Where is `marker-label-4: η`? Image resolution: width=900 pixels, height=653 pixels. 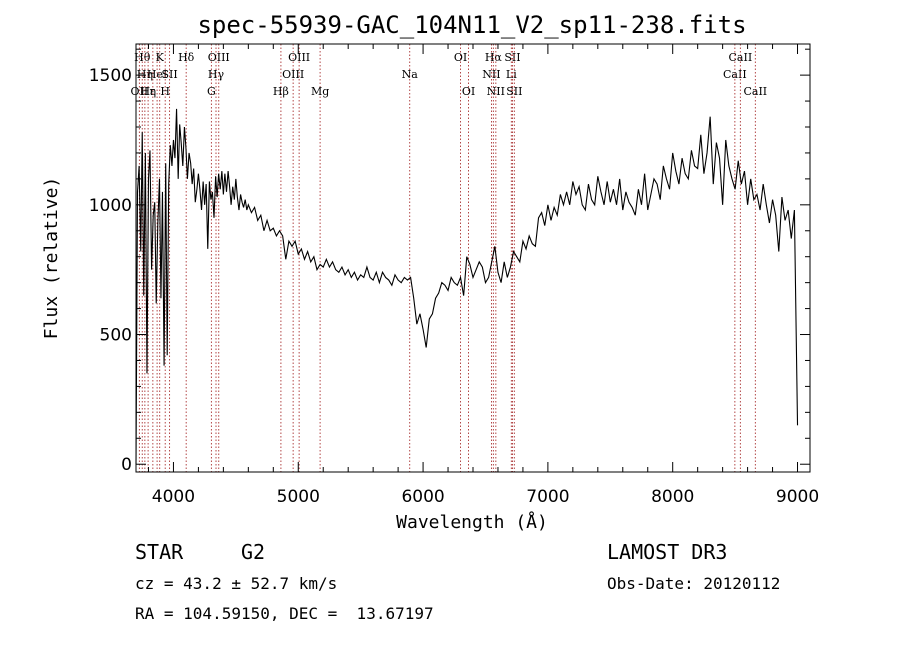 marker-label-4: η is located at coordinates (153, 91).